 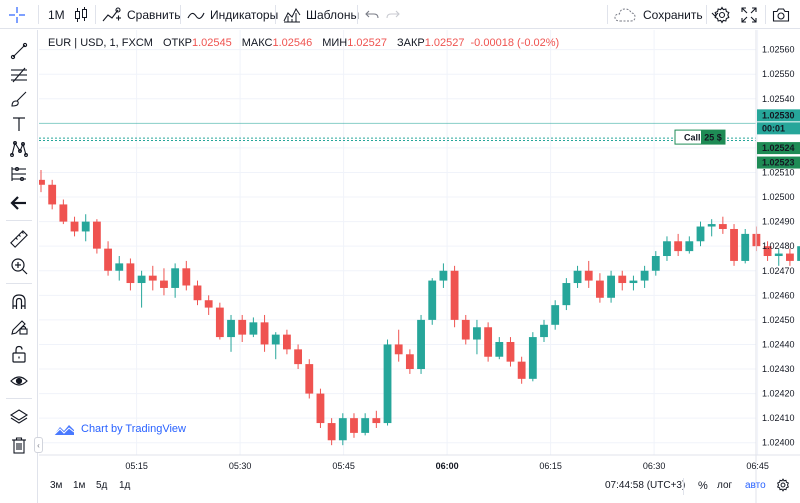 I want to click on zoom-tool, so click(x=19, y=266).